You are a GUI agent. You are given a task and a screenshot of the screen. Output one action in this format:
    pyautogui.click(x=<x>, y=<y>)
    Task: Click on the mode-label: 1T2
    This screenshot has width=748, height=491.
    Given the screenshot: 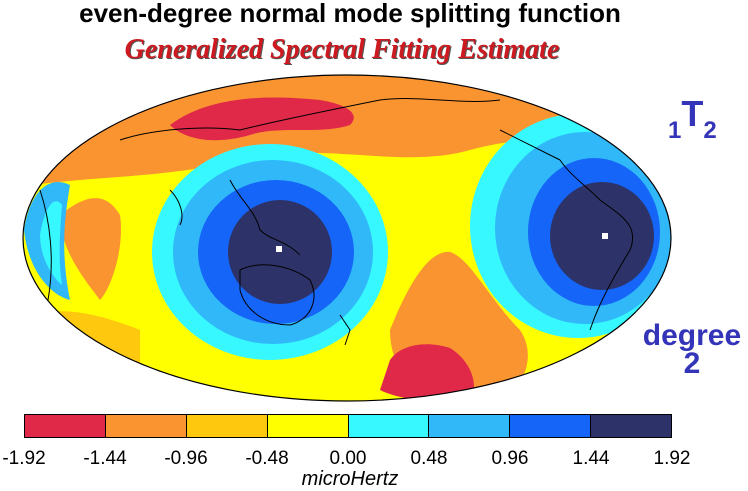 What is the action you would take?
    pyautogui.click(x=692, y=119)
    